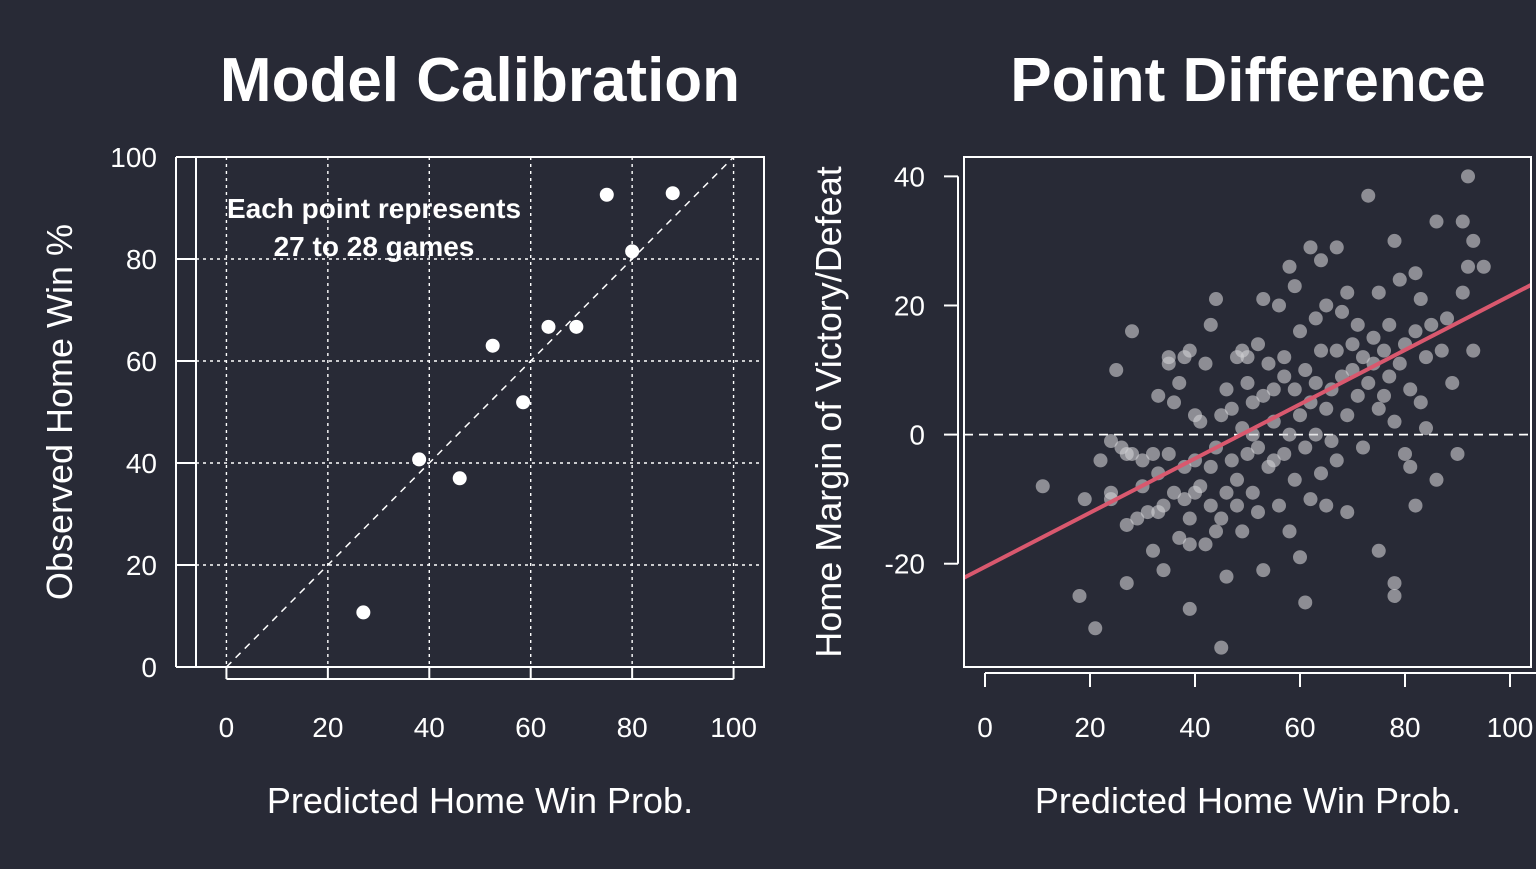 The height and width of the screenshot is (869, 1536). Describe the element at coordinates (1299, 727) in the screenshot. I see `point-difference-x-tick-label: 60` at that location.